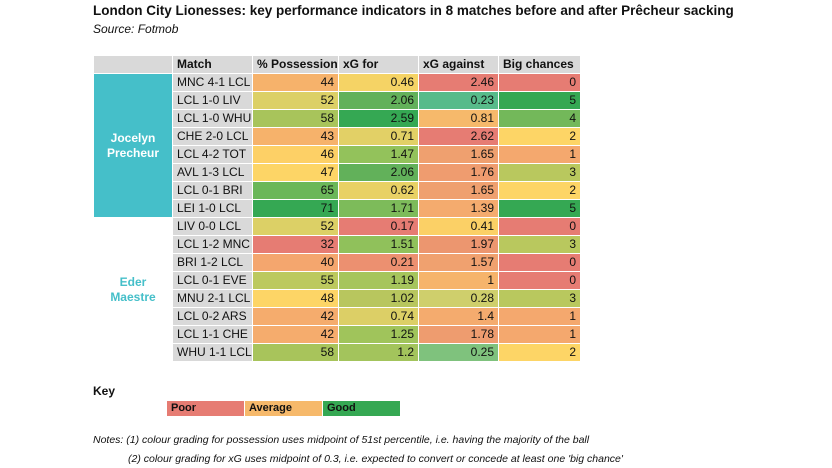  I want to click on key-legend: Poor Average Good, so click(284, 408).